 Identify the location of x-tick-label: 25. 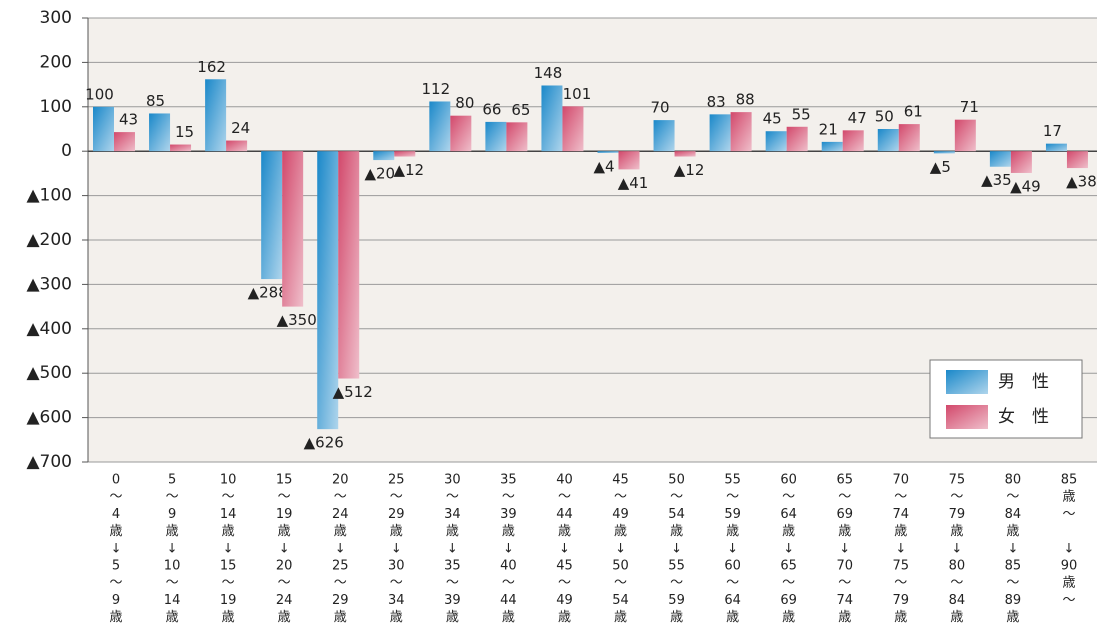
(396, 480).